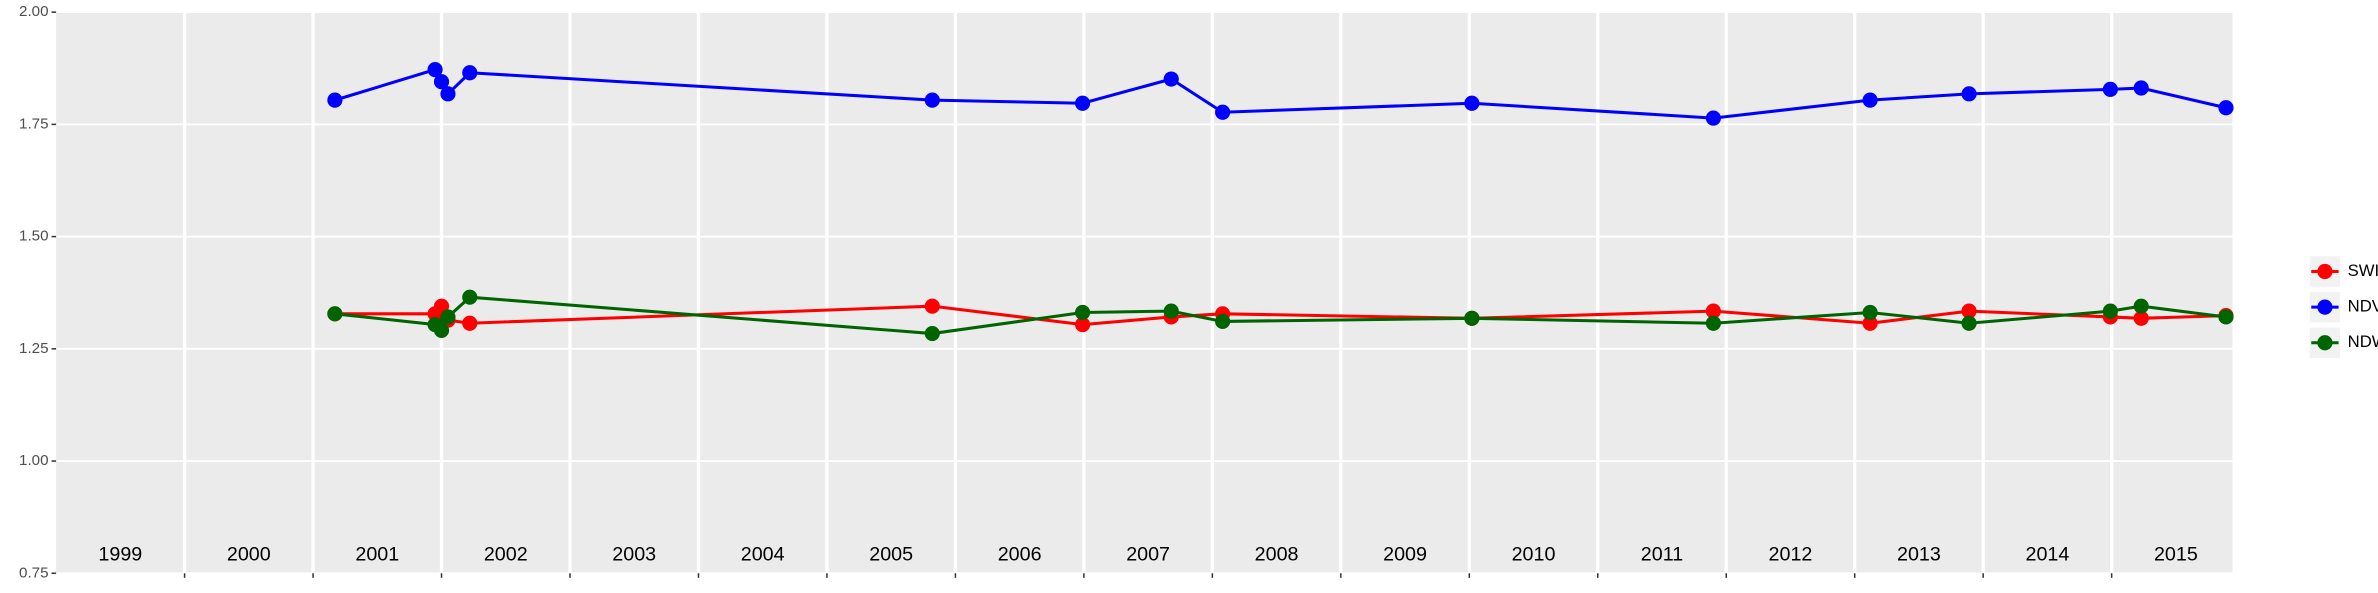  What do you see at coordinates (1534, 554) in the screenshot?
I see `x-tick-label: 2010` at bounding box center [1534, 554].